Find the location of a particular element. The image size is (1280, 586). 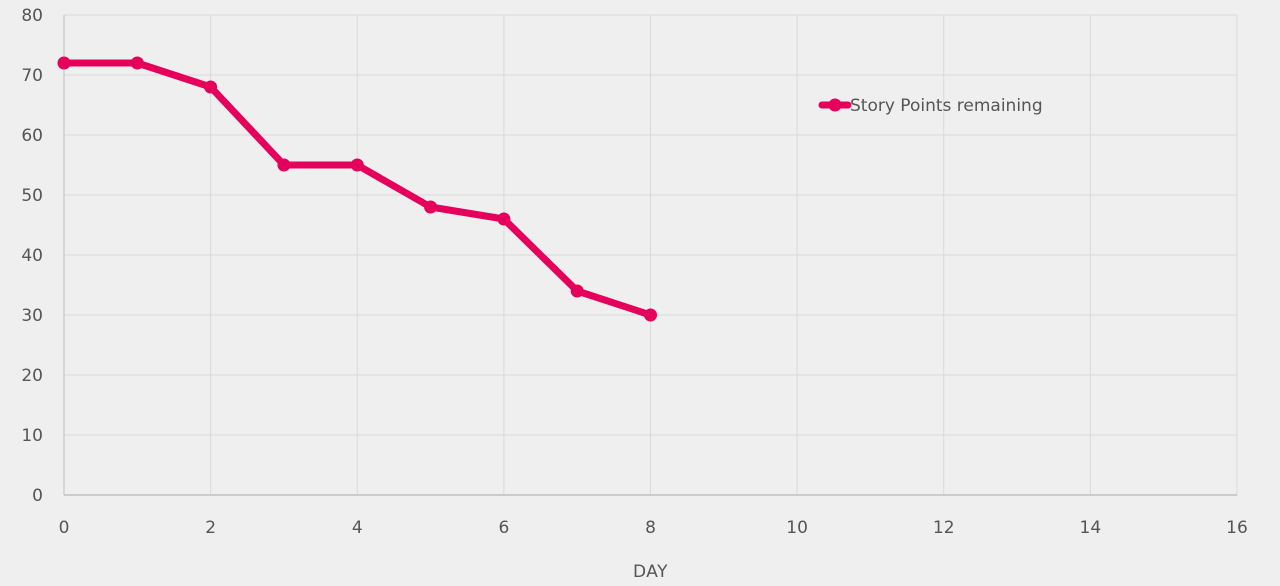

x-tick-label: 8 is located at coordinates (650, 528).